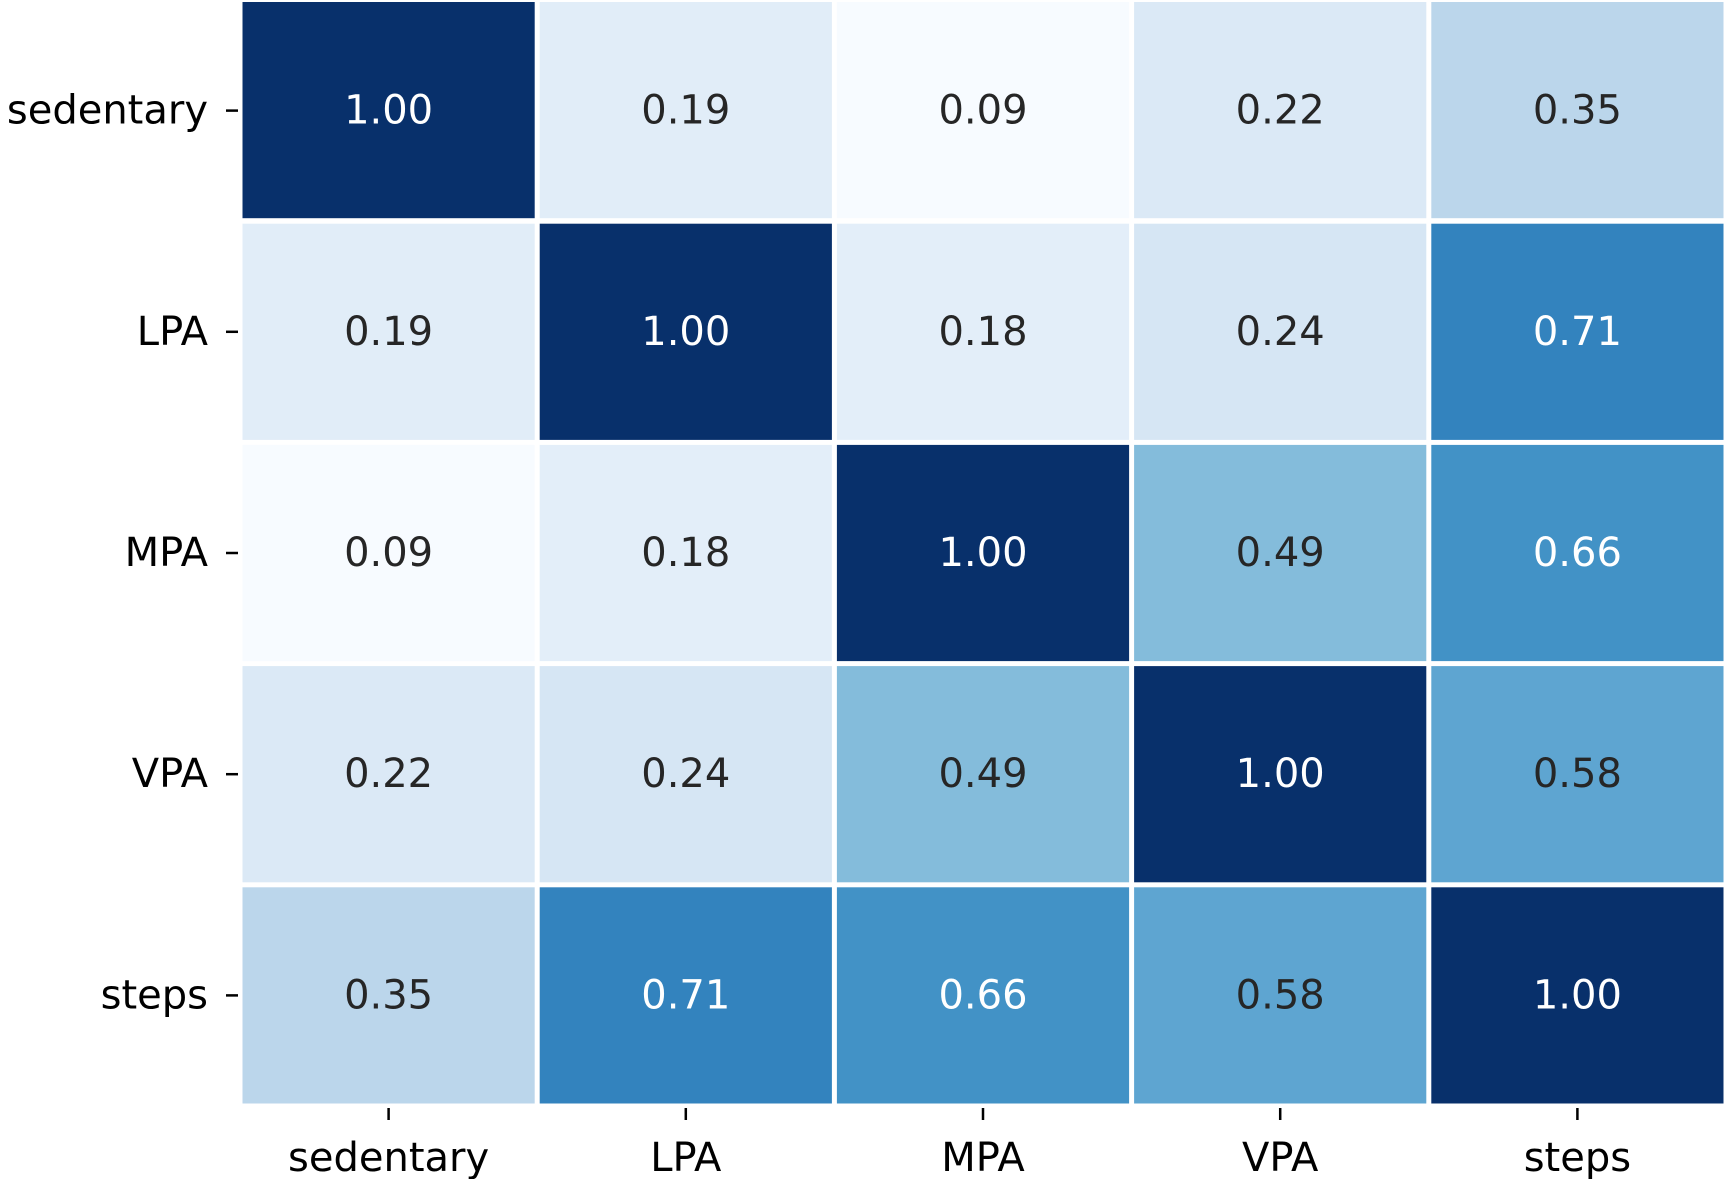 The height and width of the screenshot is (1179, 1726). What do you see at coordinates (122, 553) in the screenshot?
I see `y-axis: sedentary LPA MPA VPA steps` at bounding box center [122, 553].